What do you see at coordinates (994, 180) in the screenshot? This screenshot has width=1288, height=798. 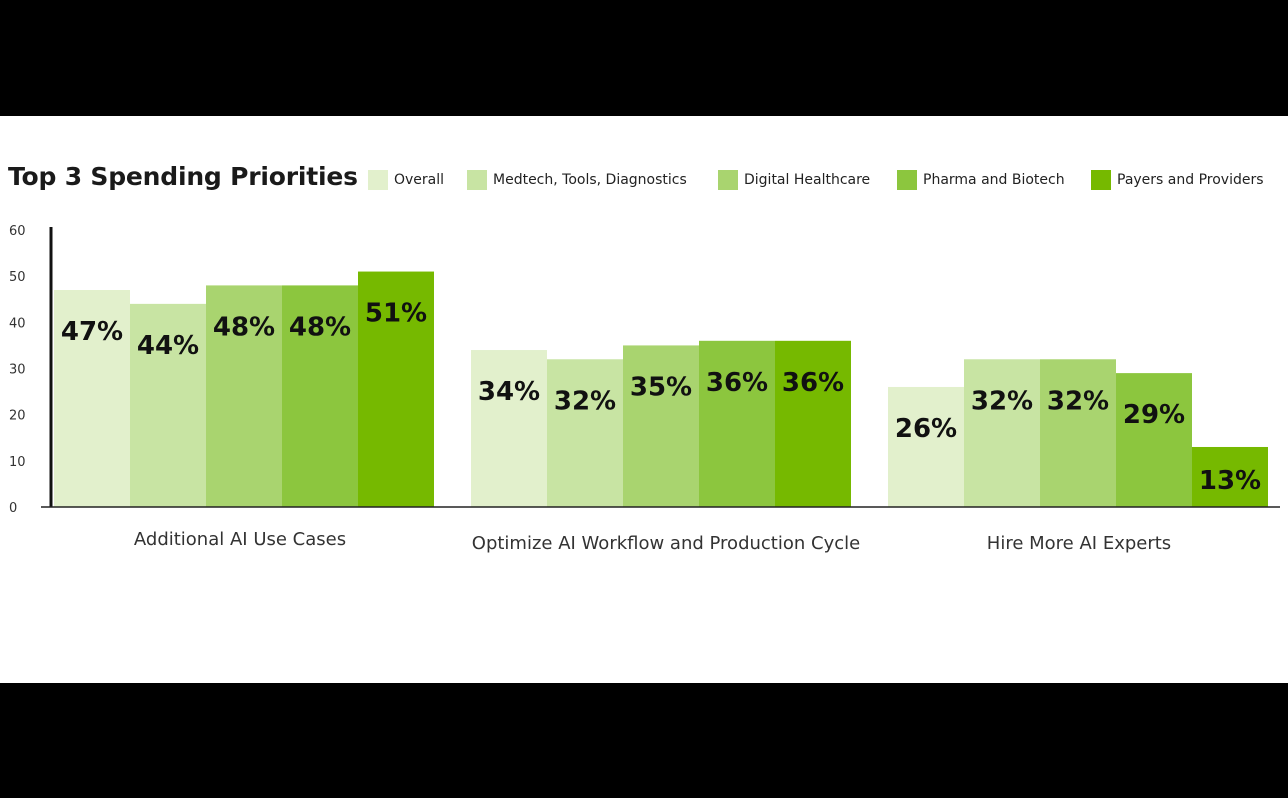 I see `legend-label-pharma-biotech: Pharma and Biotech` at bounding box center [994, 180].